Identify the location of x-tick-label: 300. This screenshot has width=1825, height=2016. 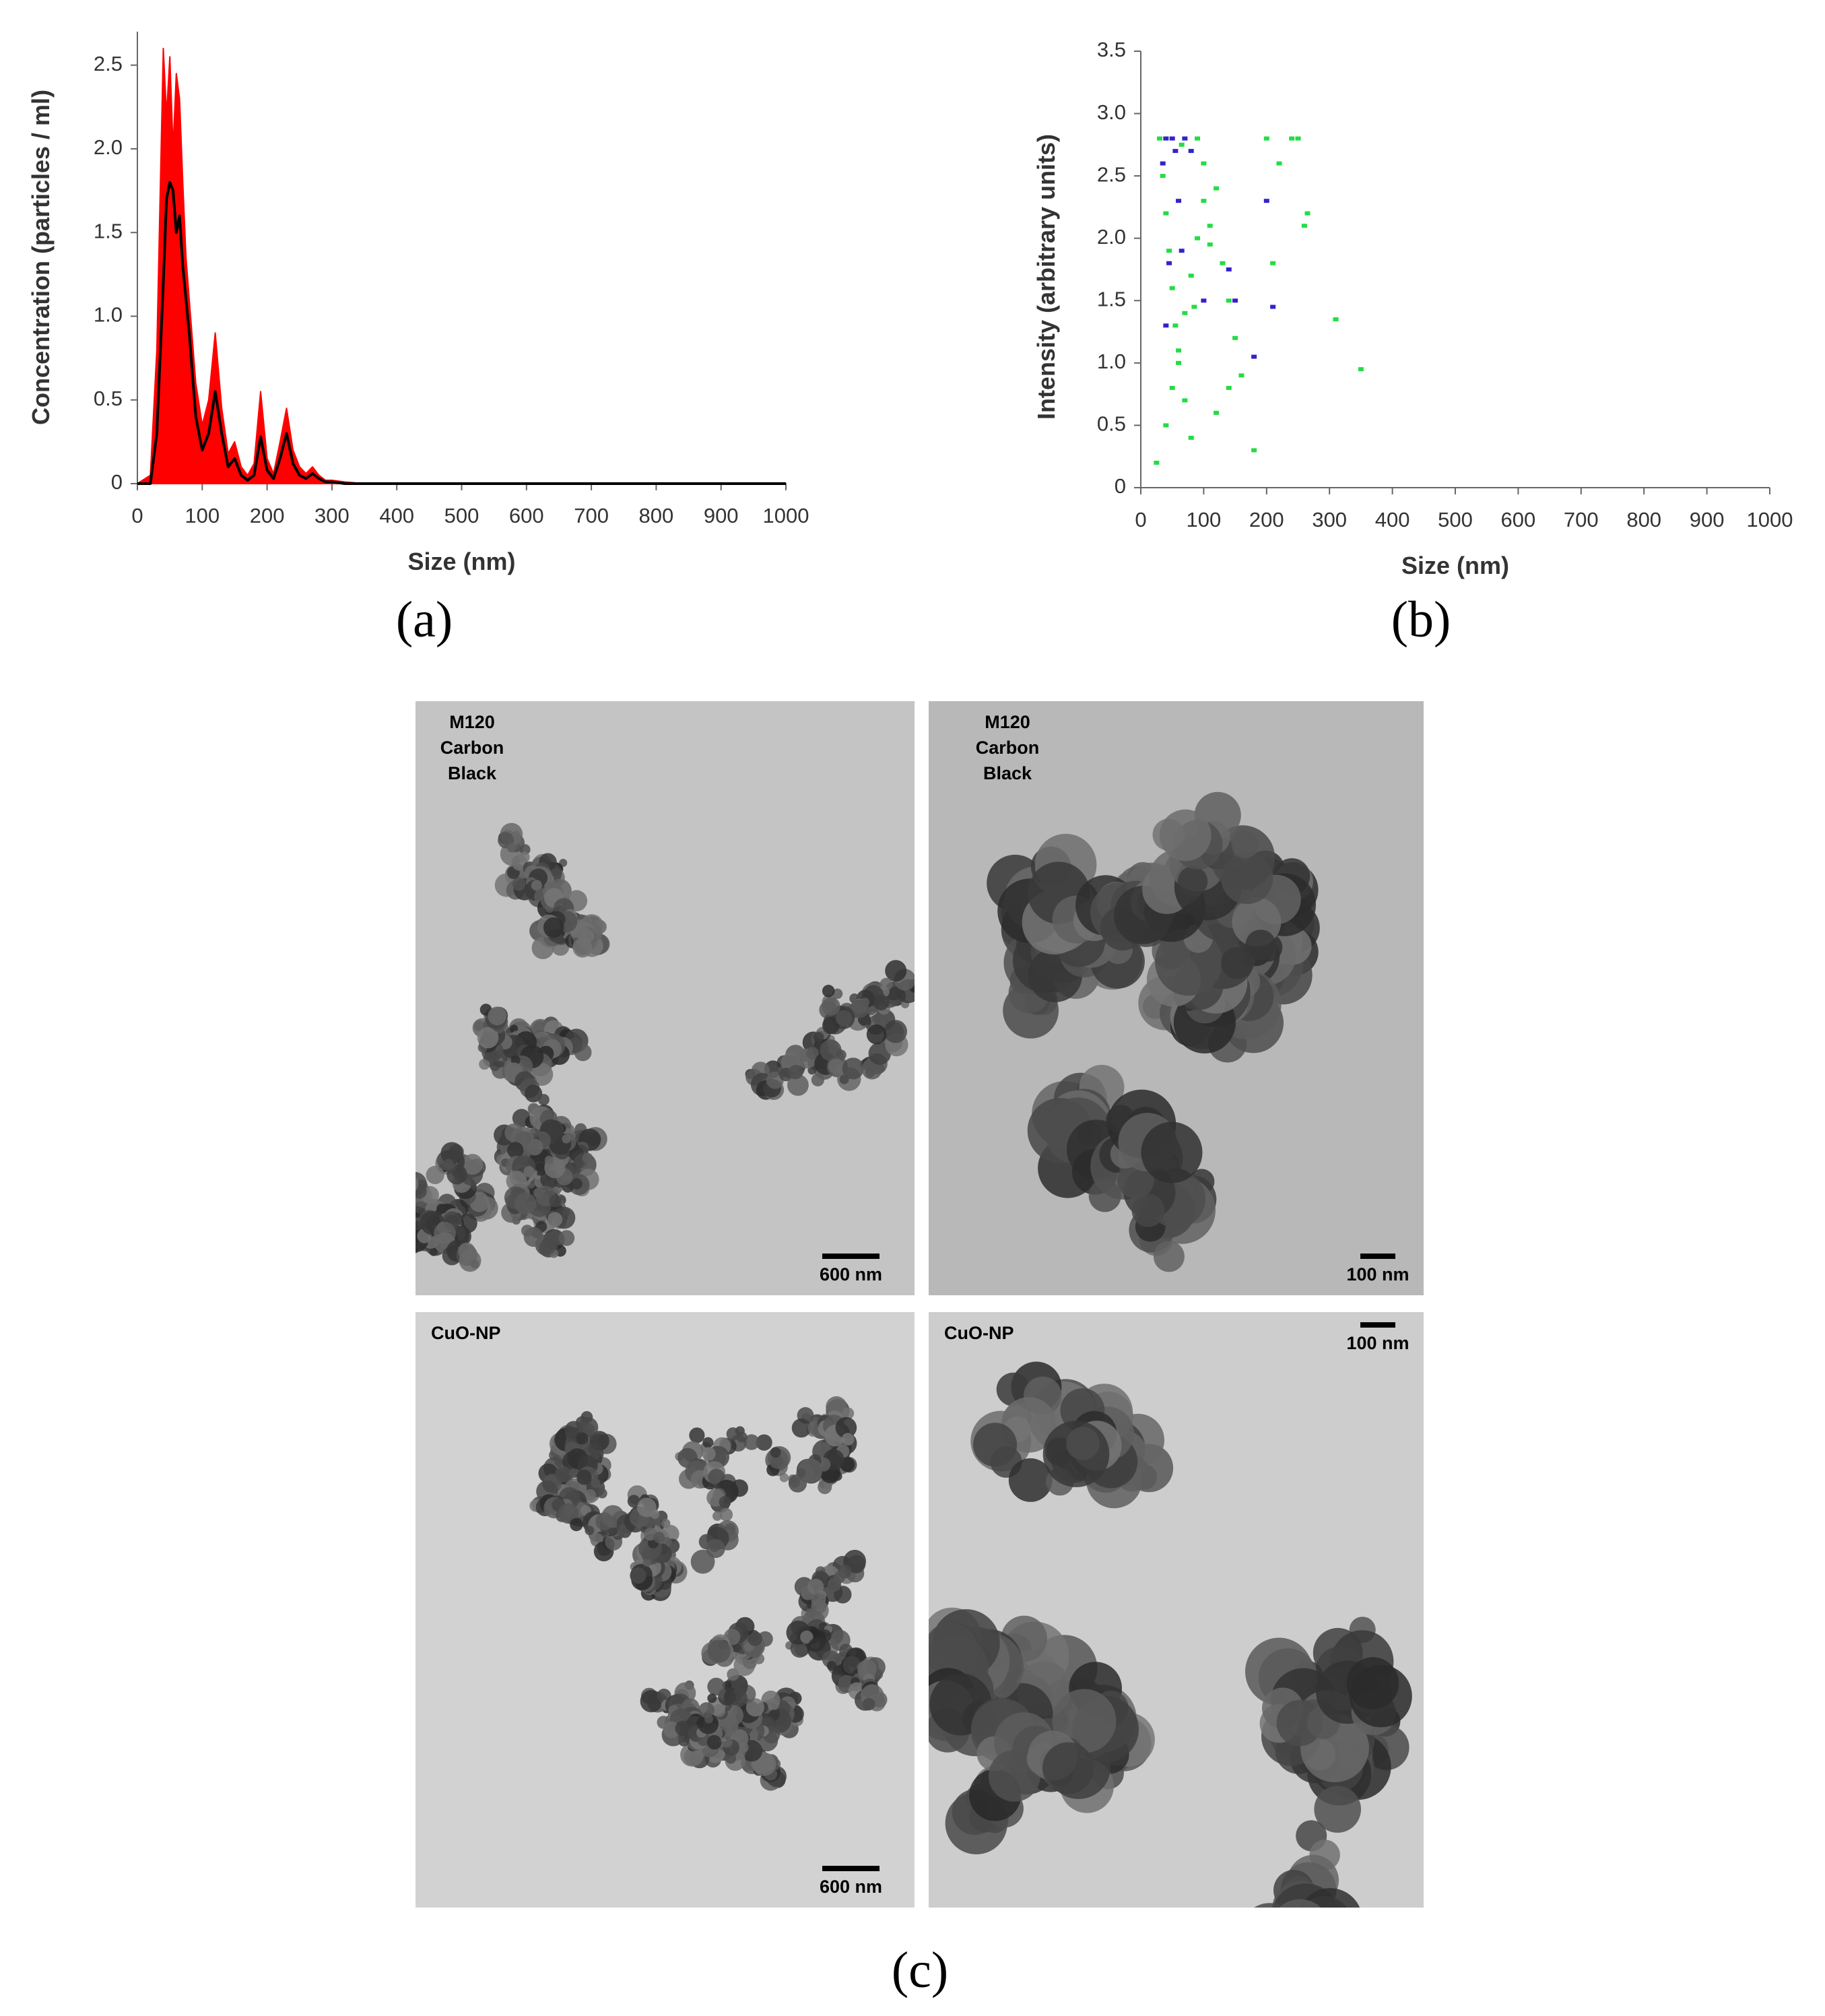
(332, 515).